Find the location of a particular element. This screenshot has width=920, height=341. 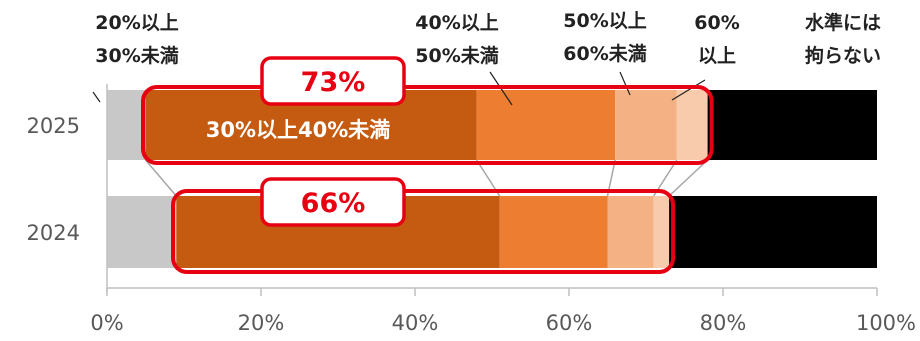

x-tick-label-4: 80% is located at coordinates (723, 323).